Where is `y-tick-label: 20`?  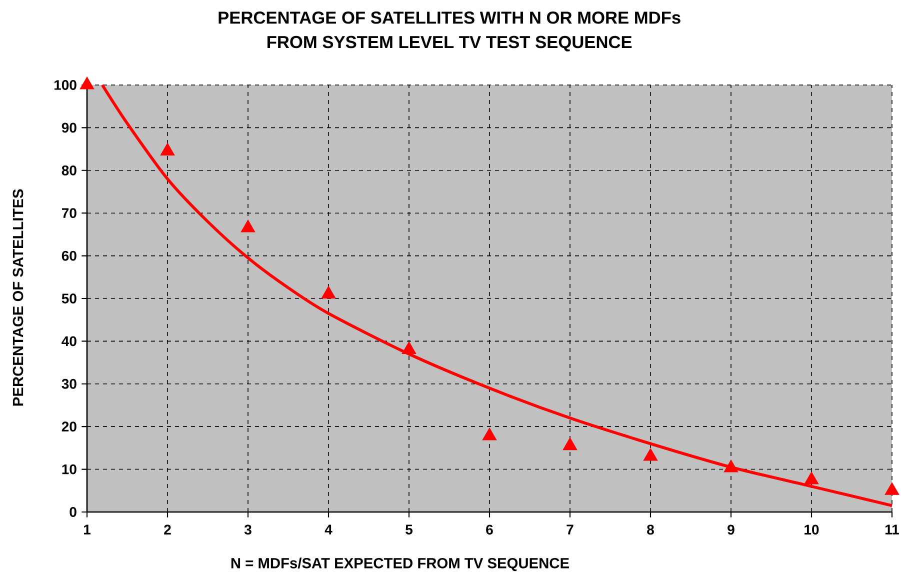
y-tick-label: 20 is located at coordinates (69, 427).